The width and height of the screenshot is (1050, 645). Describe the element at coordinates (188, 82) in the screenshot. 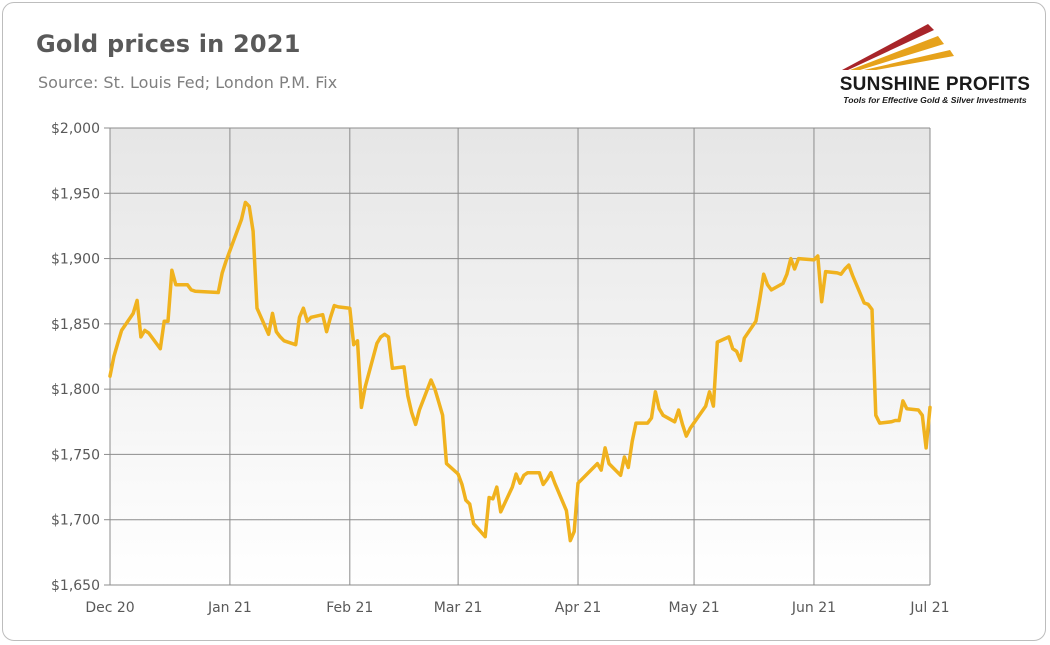

I see `chart-subtitle: Source: St. Louis Fed; London P.M. Fix` at that location.